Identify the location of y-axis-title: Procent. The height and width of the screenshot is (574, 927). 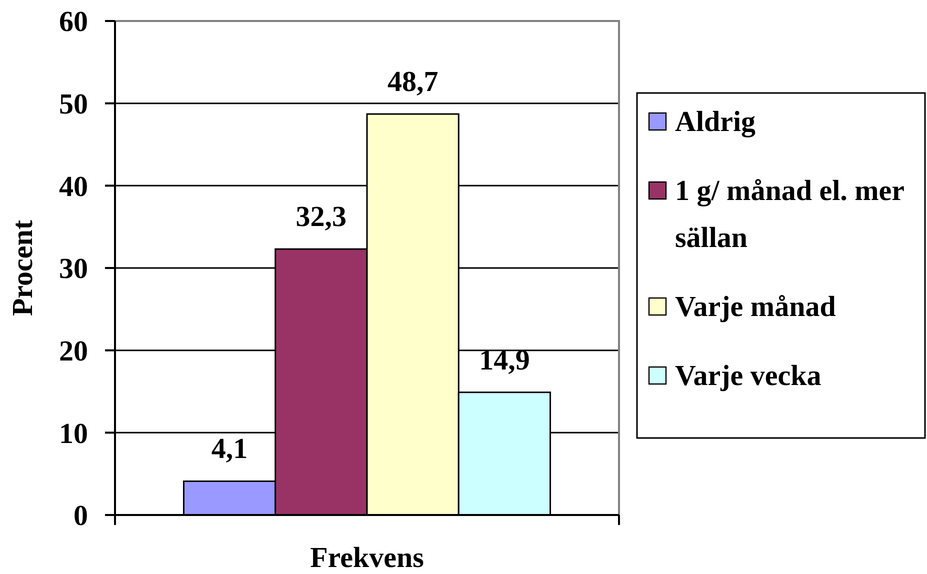
(23, 268).